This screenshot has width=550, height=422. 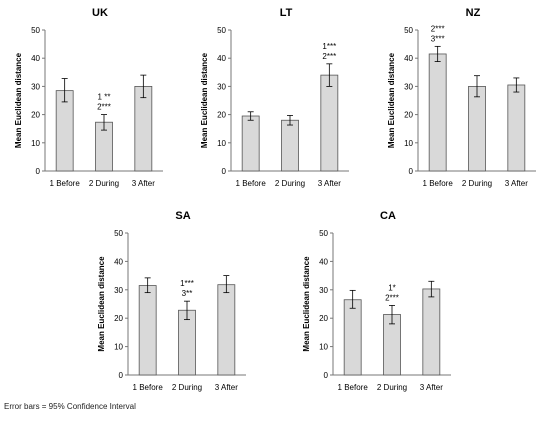 I want to click on significance-label: 1 **, so click(x=104, y=97).